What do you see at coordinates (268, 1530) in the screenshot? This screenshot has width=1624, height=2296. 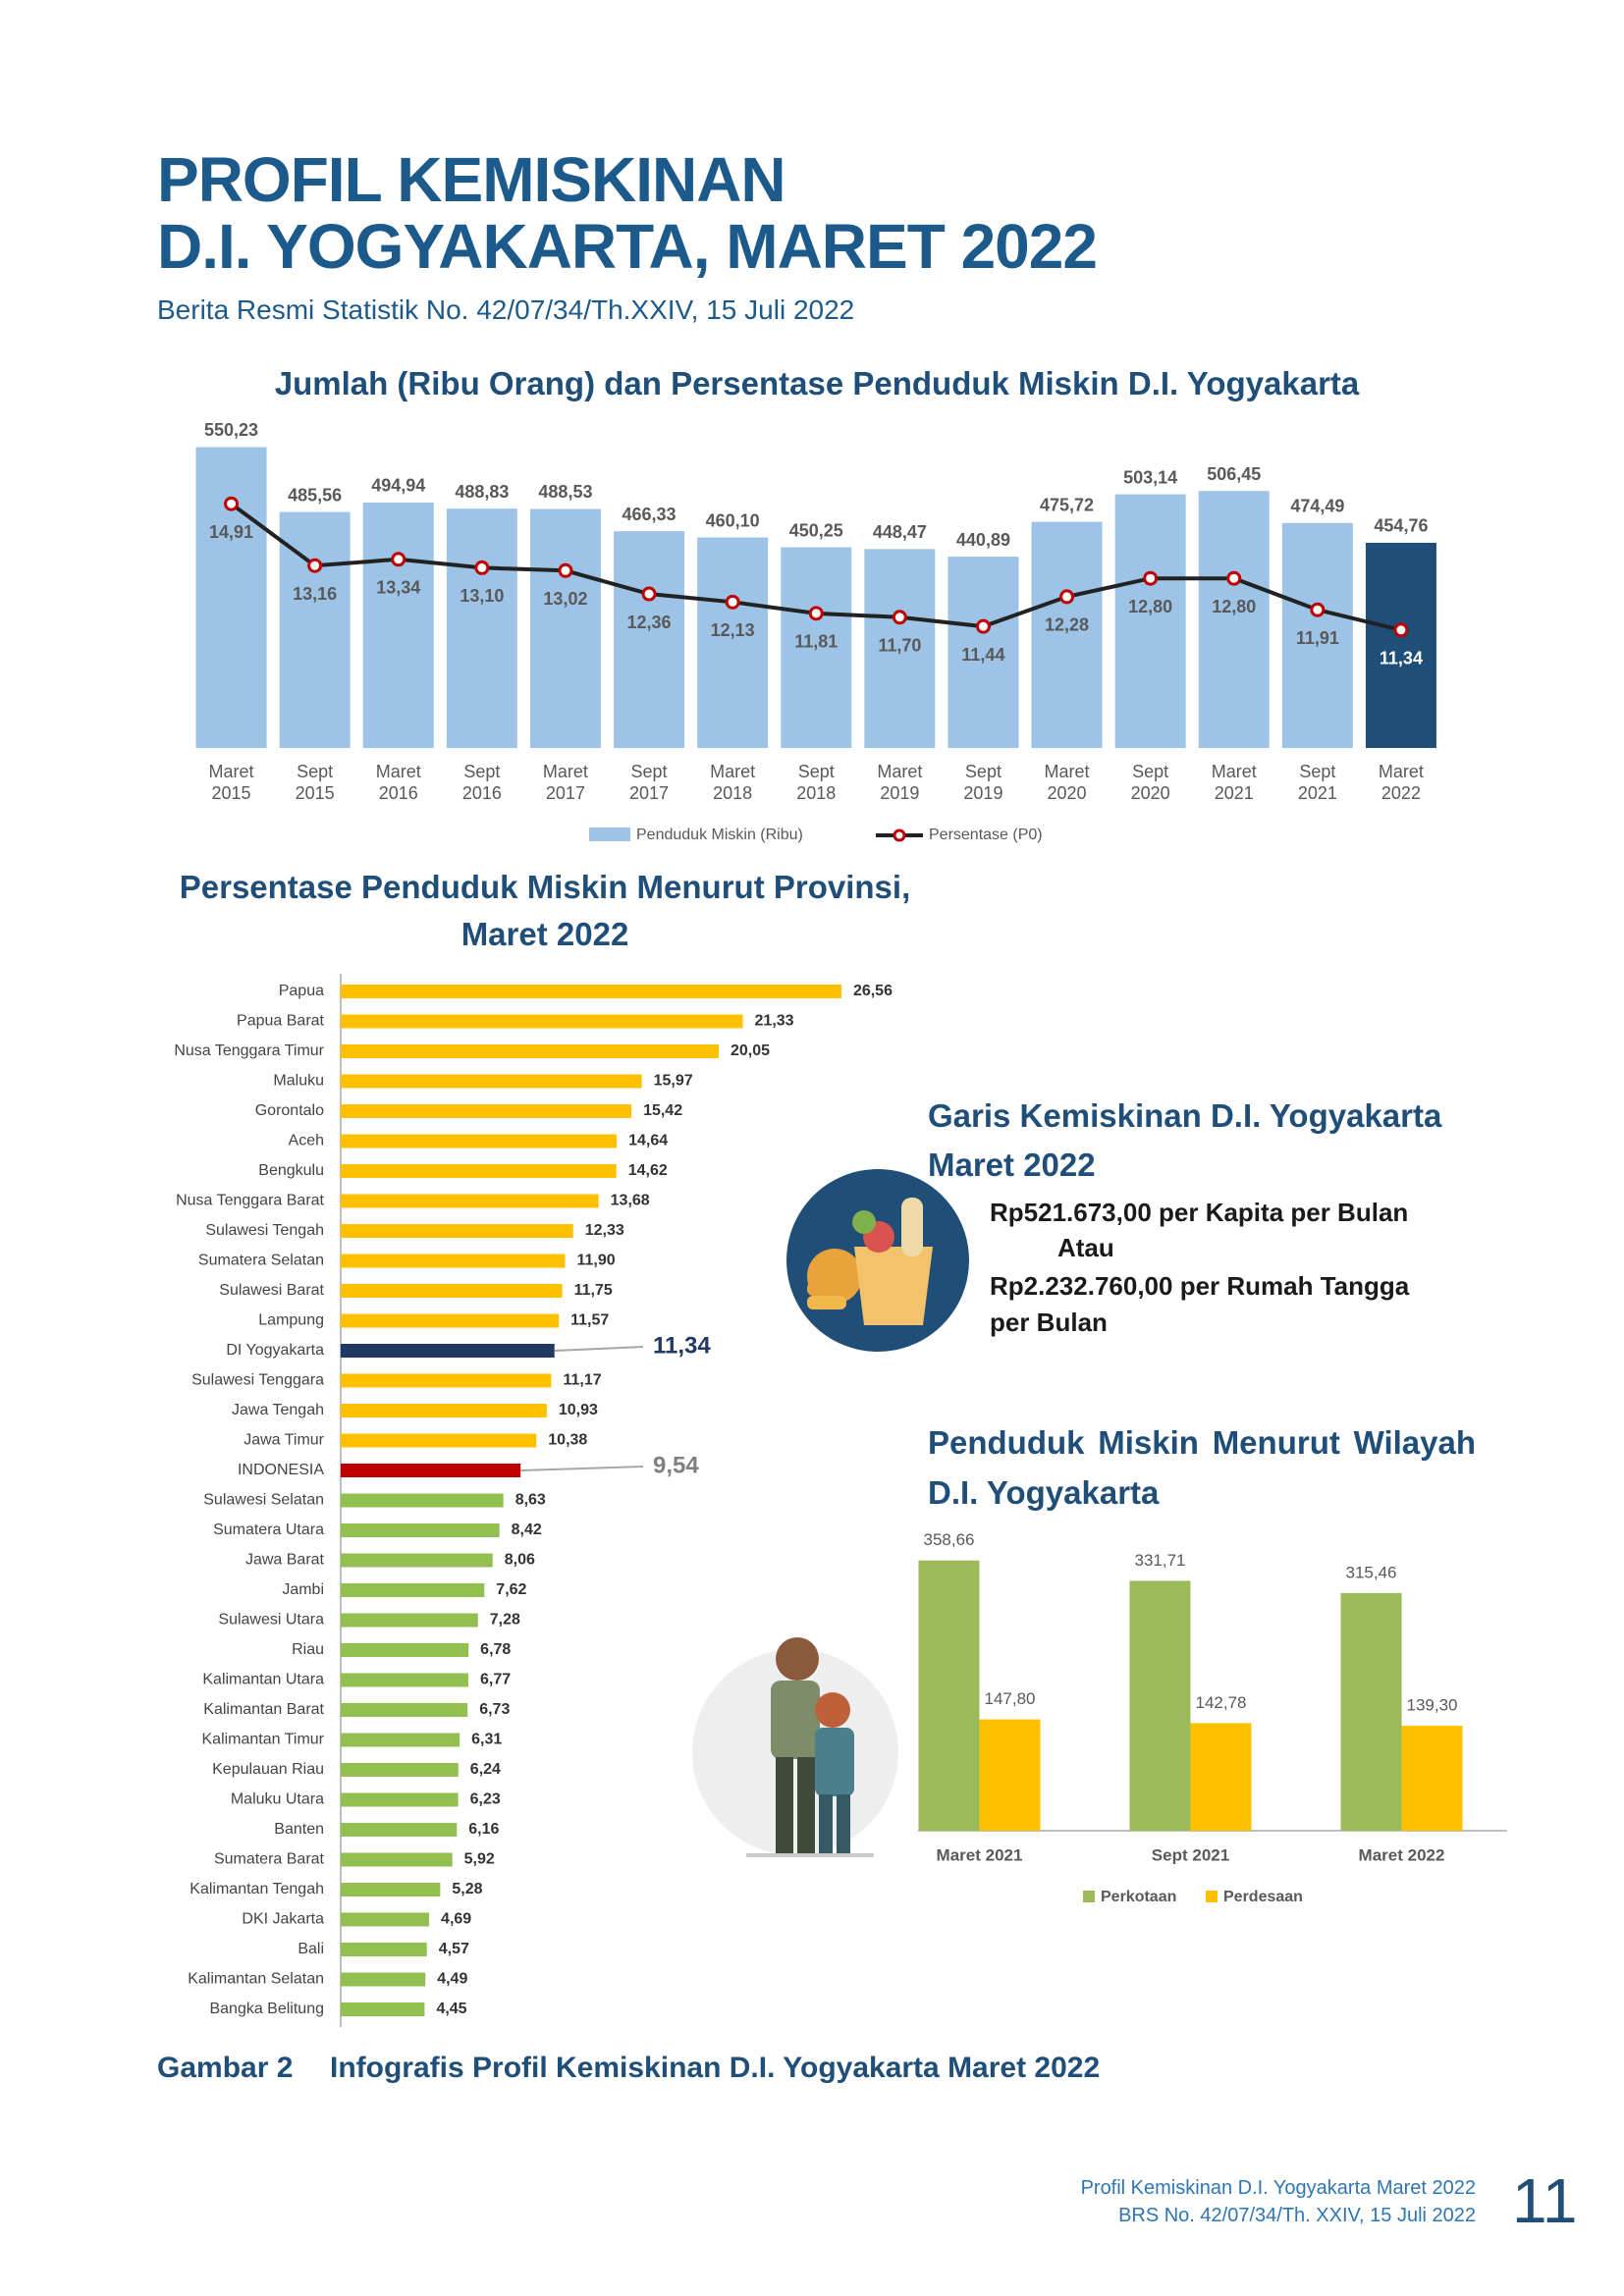 I see `y-tick-label: Sumatera Utara` at bounding box center [268, 1530].